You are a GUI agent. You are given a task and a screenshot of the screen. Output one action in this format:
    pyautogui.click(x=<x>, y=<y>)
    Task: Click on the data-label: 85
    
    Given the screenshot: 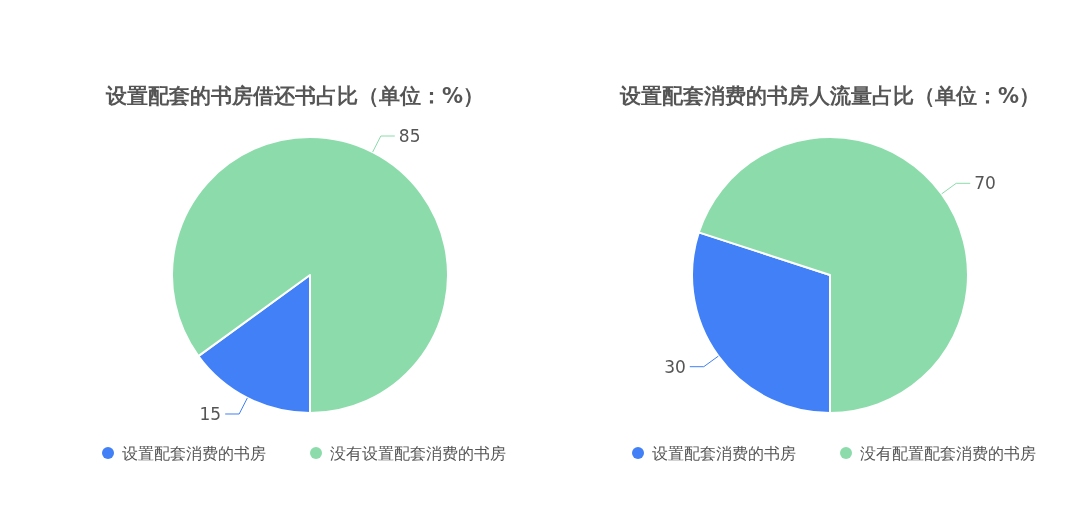 What is the action you would take?
    pyautogui.click(x=409, y=136)
    